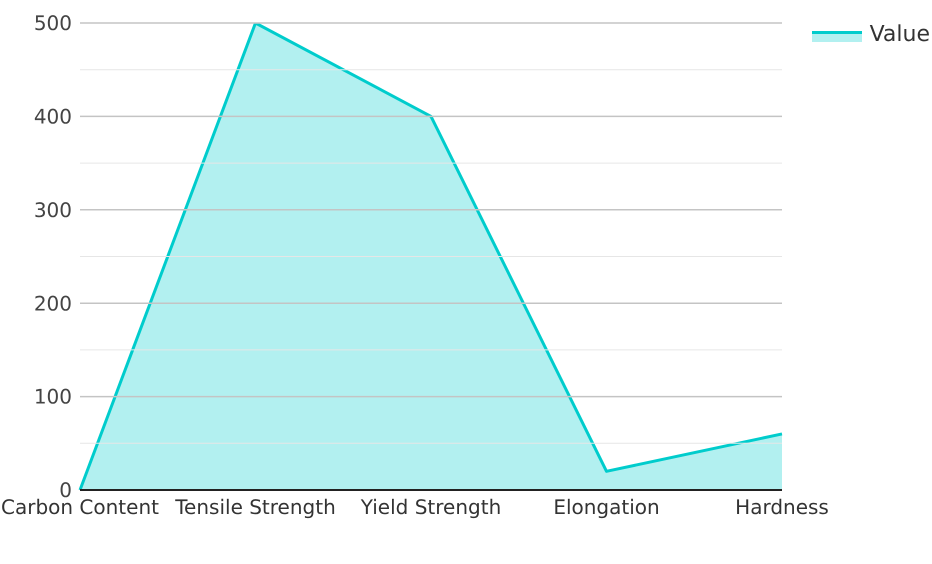 The image size is (932, 564). I want to click on x-tick-label: Elongation, so click(606, 507).